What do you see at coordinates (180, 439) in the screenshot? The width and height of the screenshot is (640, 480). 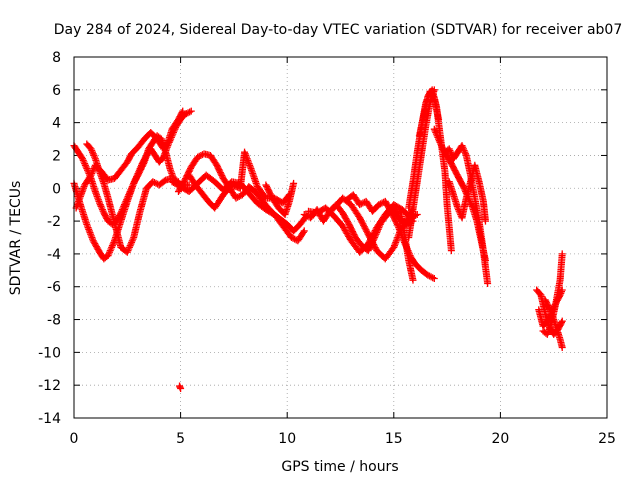 I see `x-tick-label: 5` at bounding box center [180, 439].